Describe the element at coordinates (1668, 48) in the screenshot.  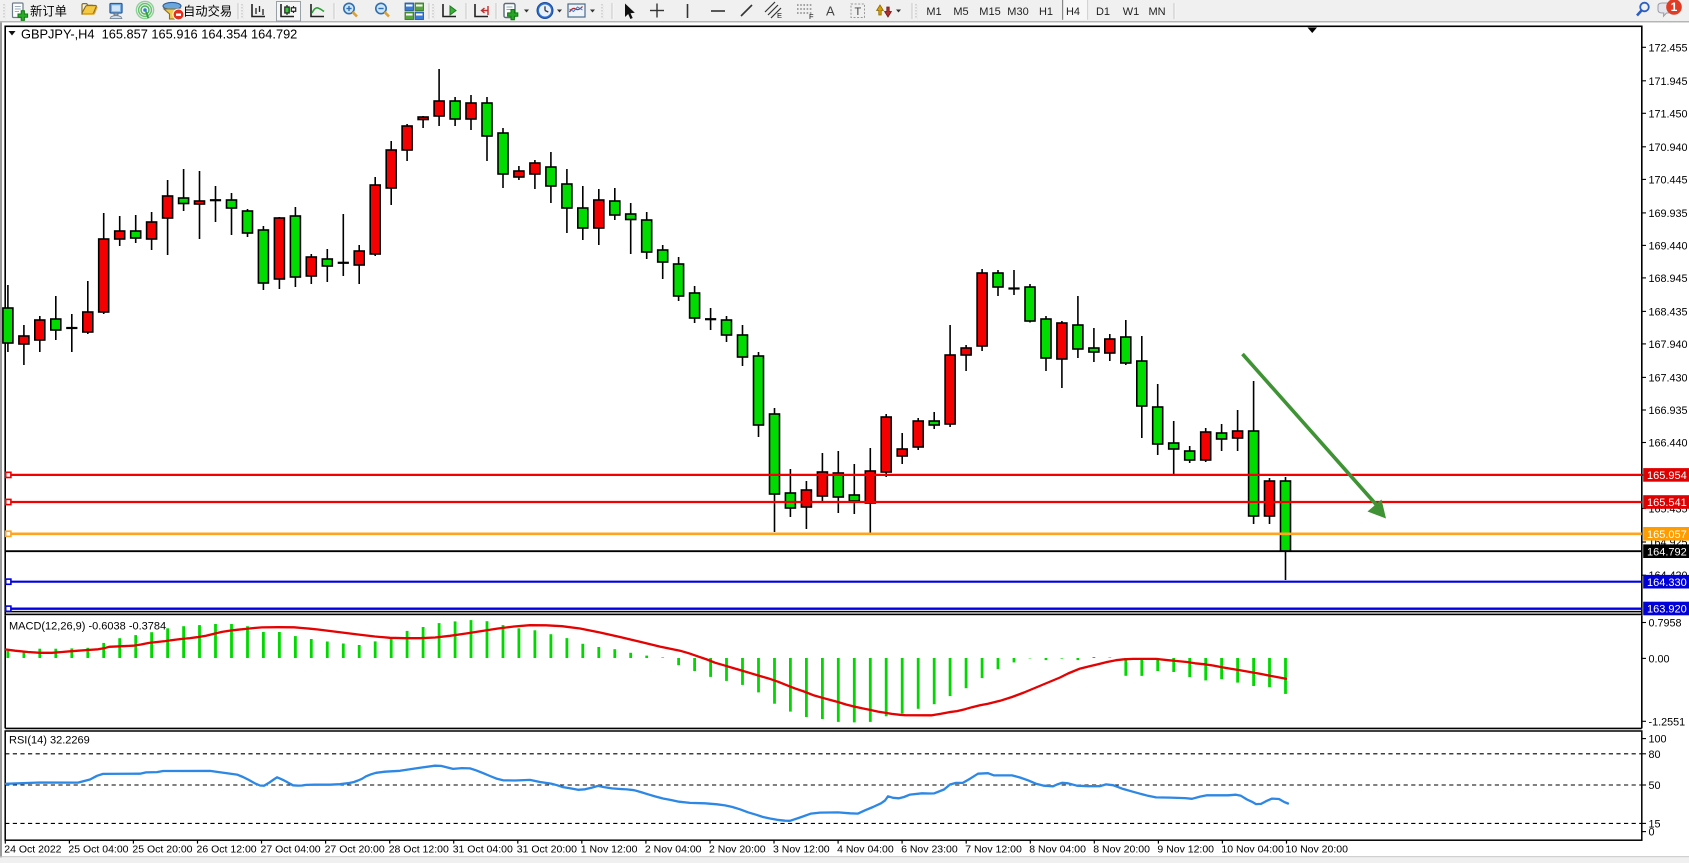
I see `svg-text: 172.455` at that location.